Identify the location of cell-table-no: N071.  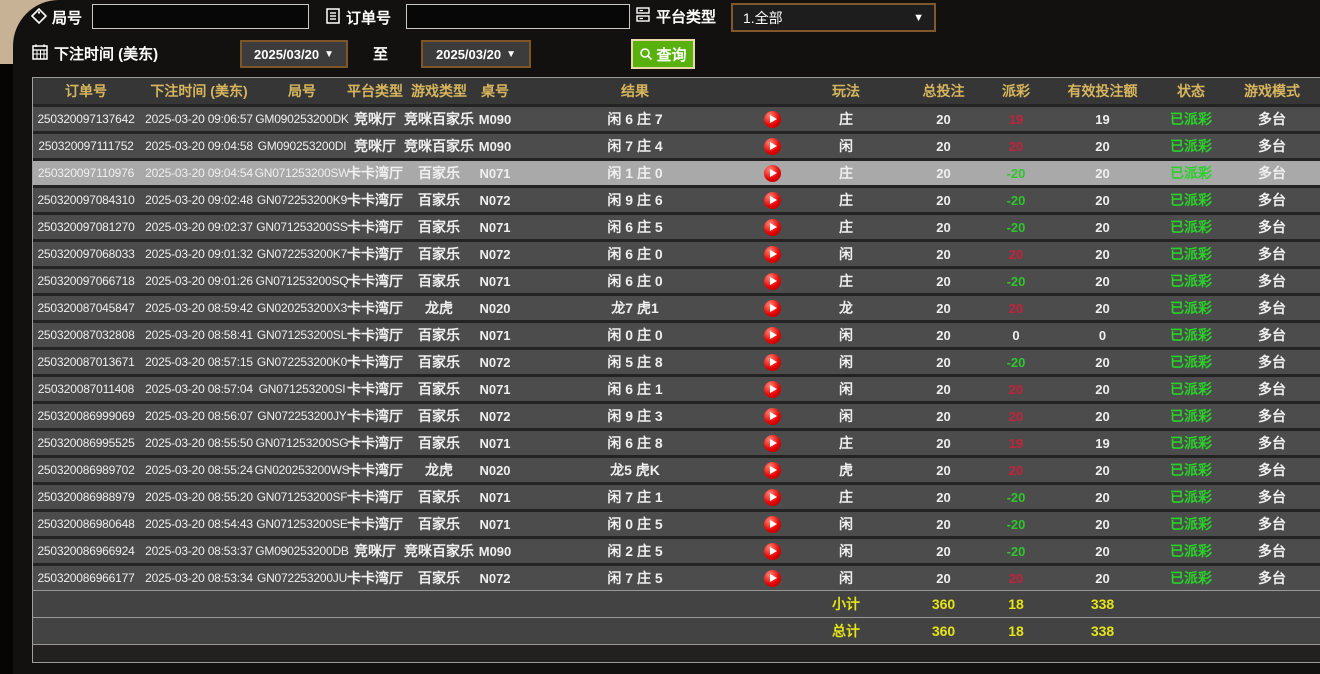
(495, 497).